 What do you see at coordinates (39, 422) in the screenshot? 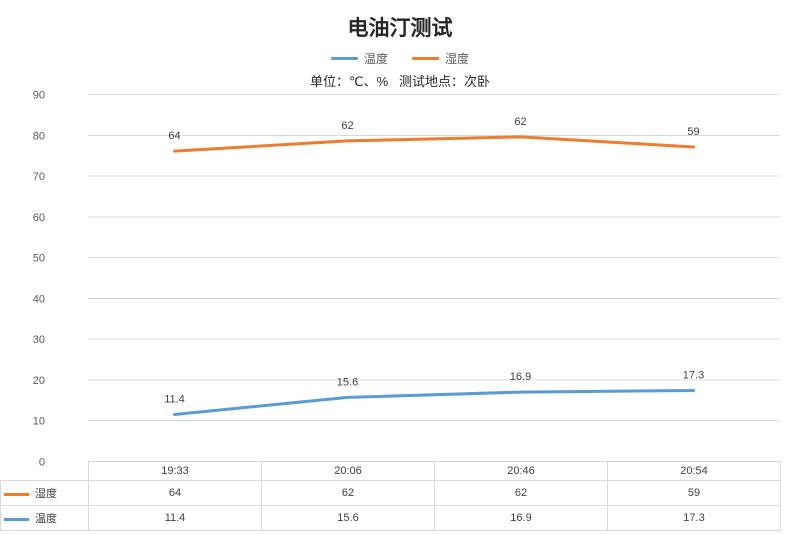
I see `y-axis-tick-label: 10` at bounding box center [39, 422].